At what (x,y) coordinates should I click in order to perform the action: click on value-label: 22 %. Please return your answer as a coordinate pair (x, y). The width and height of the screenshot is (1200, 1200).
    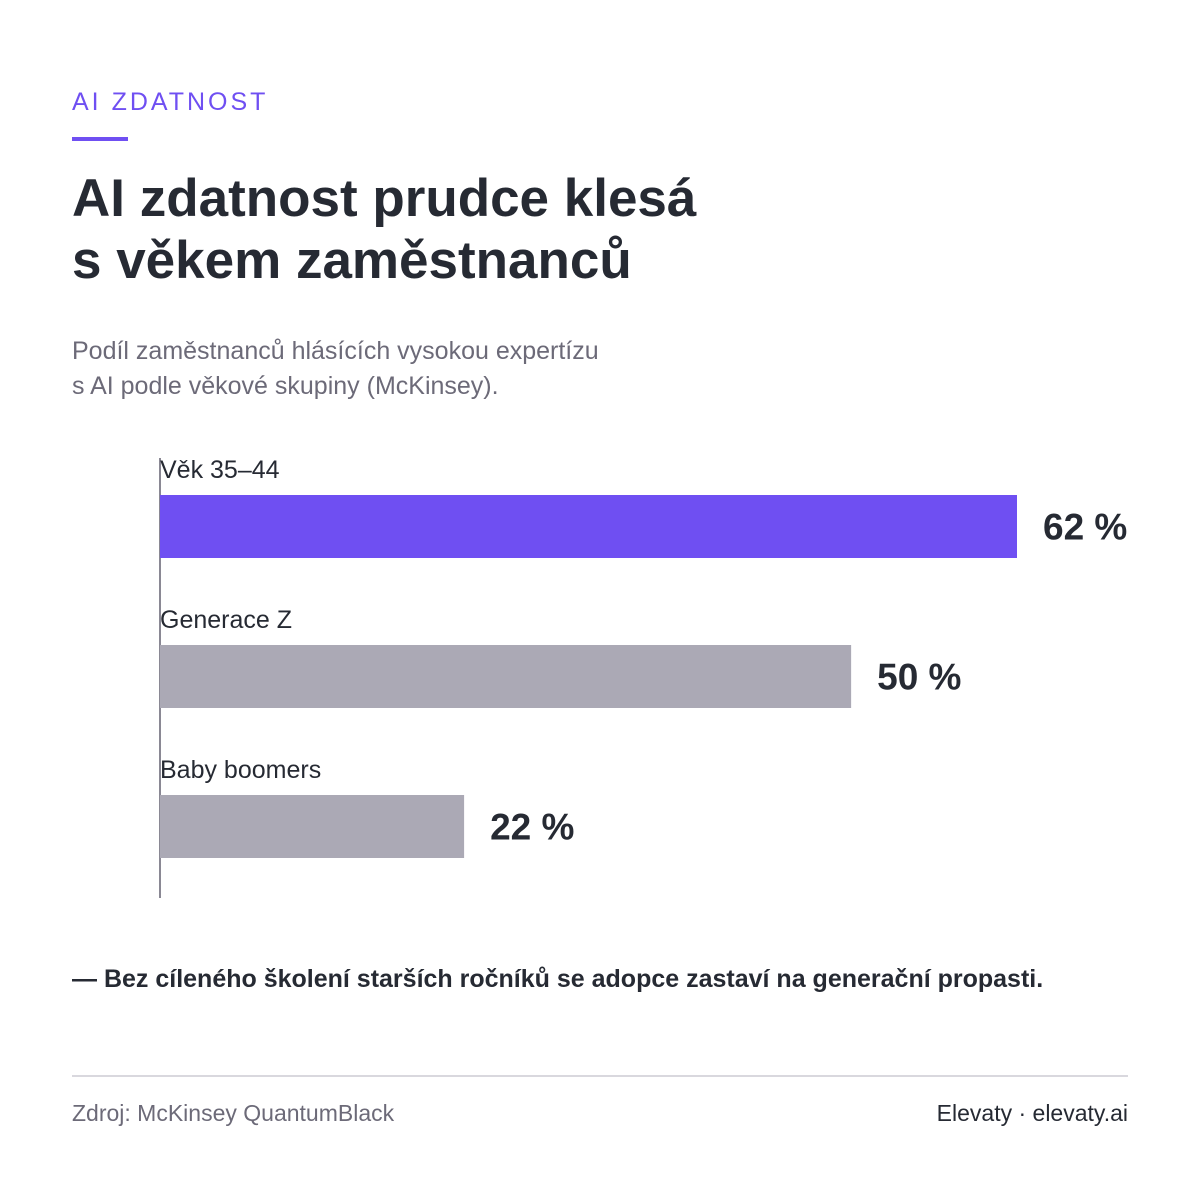
    Looking at the image, I should click on (532, 827).